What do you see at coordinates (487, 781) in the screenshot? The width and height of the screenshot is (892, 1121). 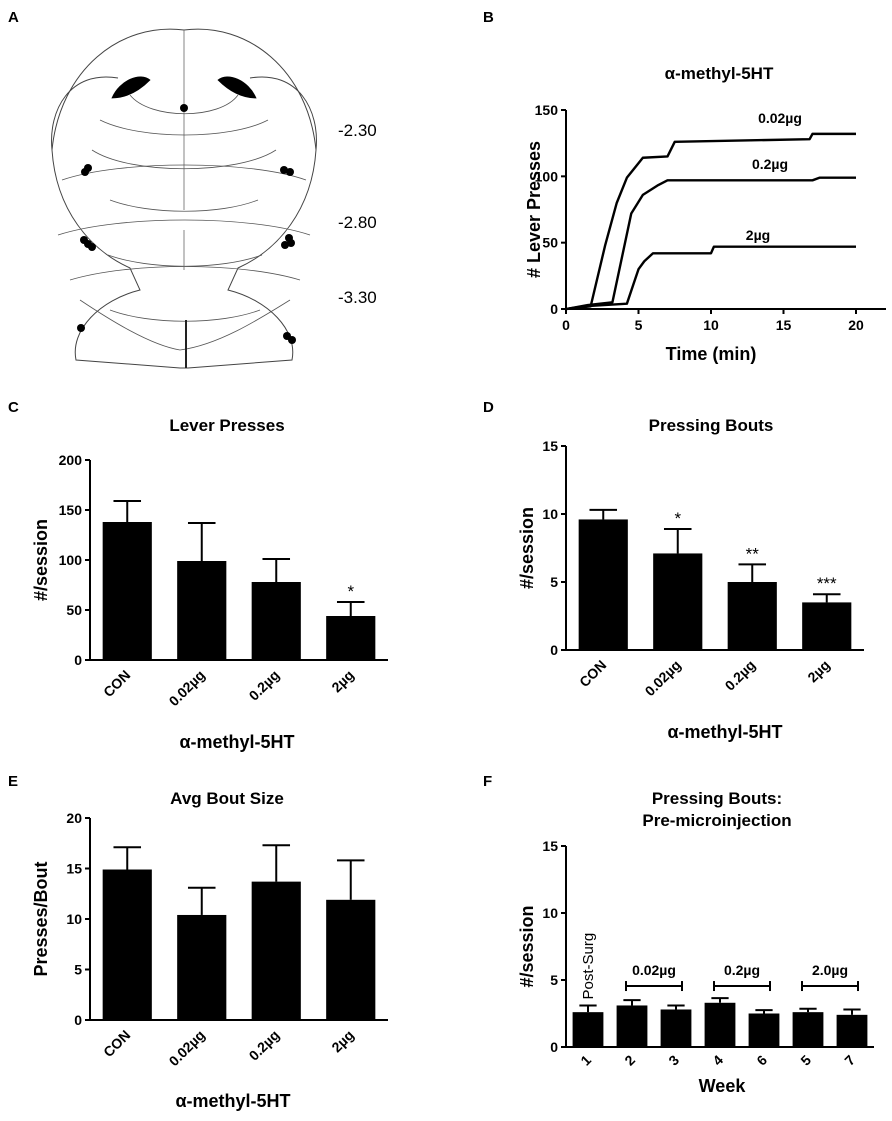 I see `panel-label-f: F` at bounding box center [487, 781].